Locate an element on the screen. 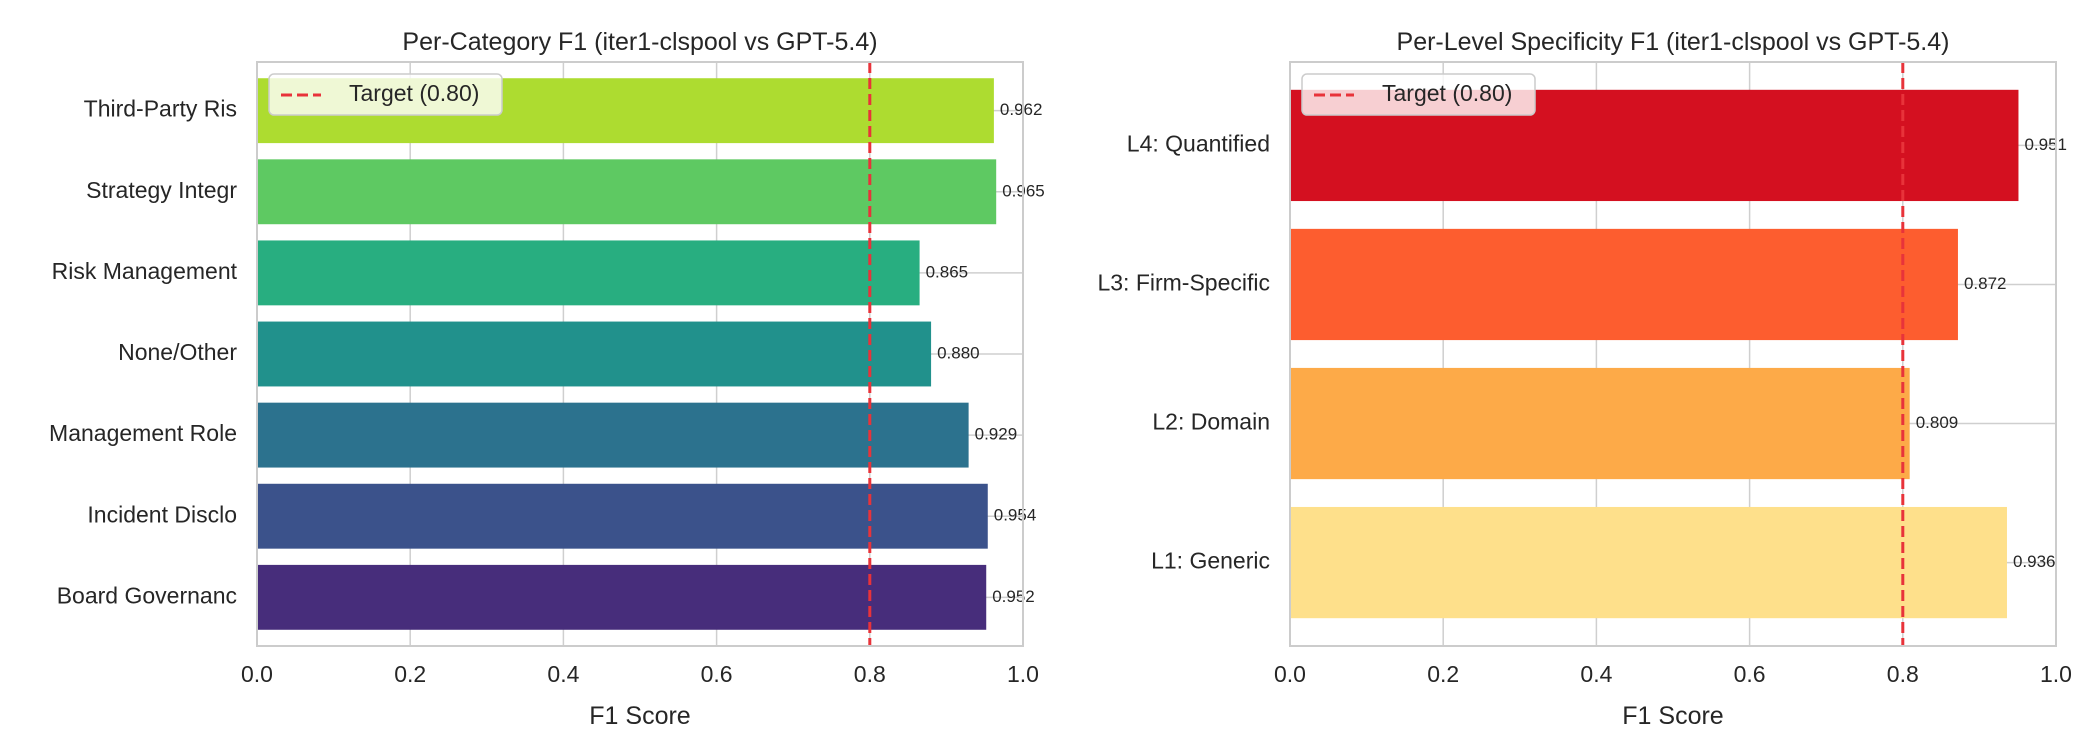 Image resolution: width=2100 pixels, height=755 pixels. y-tick-label: Management Role is located at coordinates (143, 433).